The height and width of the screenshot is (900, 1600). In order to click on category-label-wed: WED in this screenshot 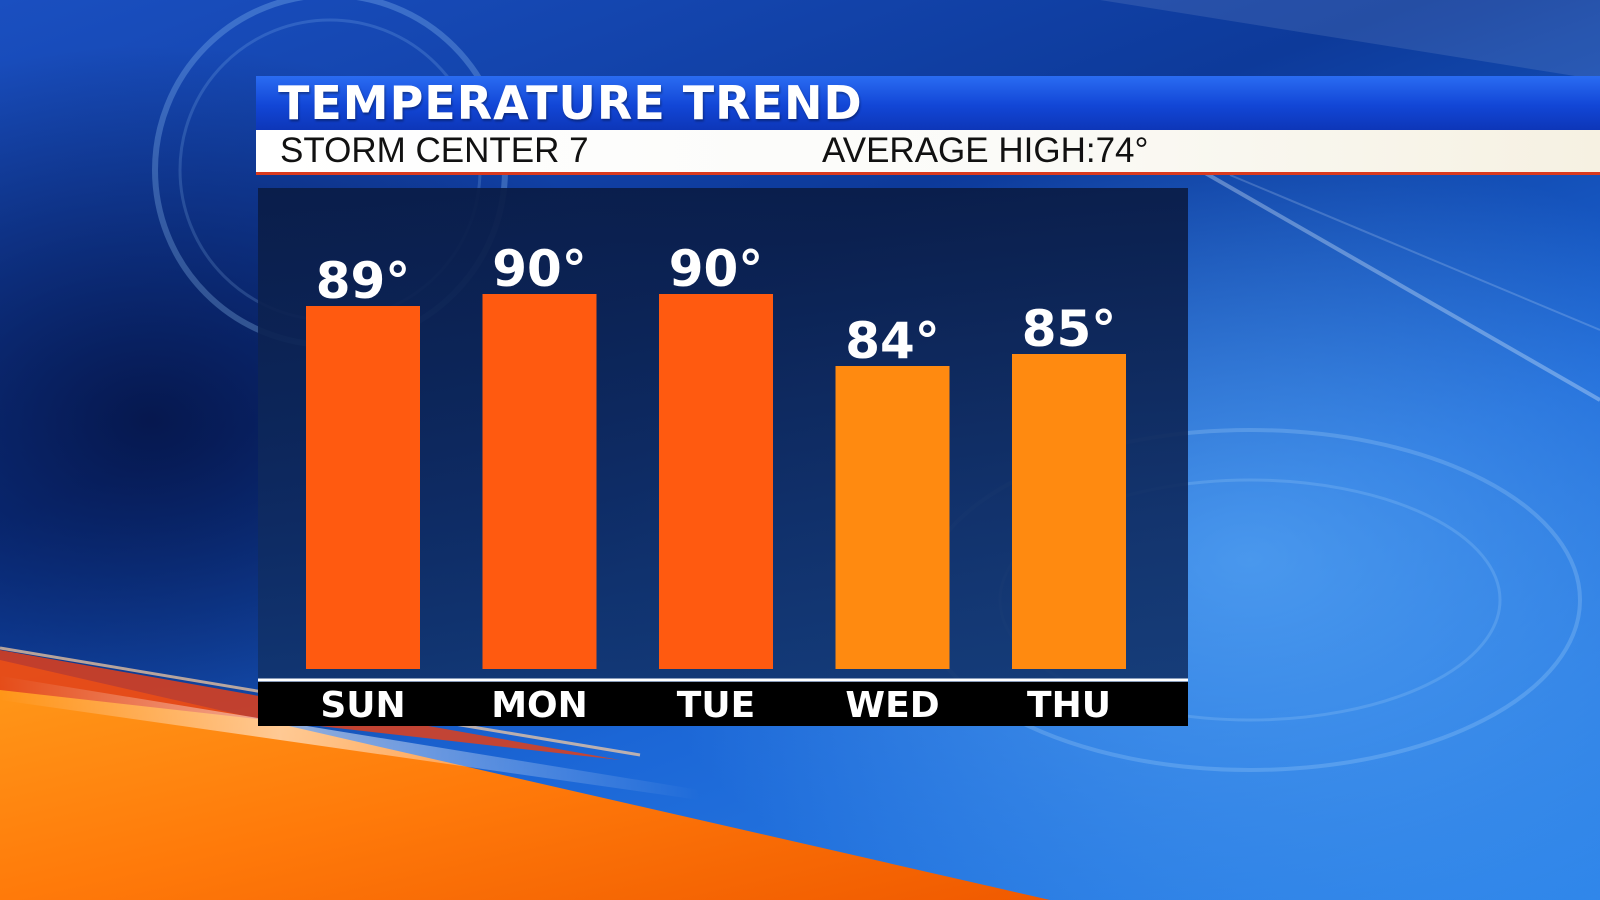, I will do `click(892, 705)`.